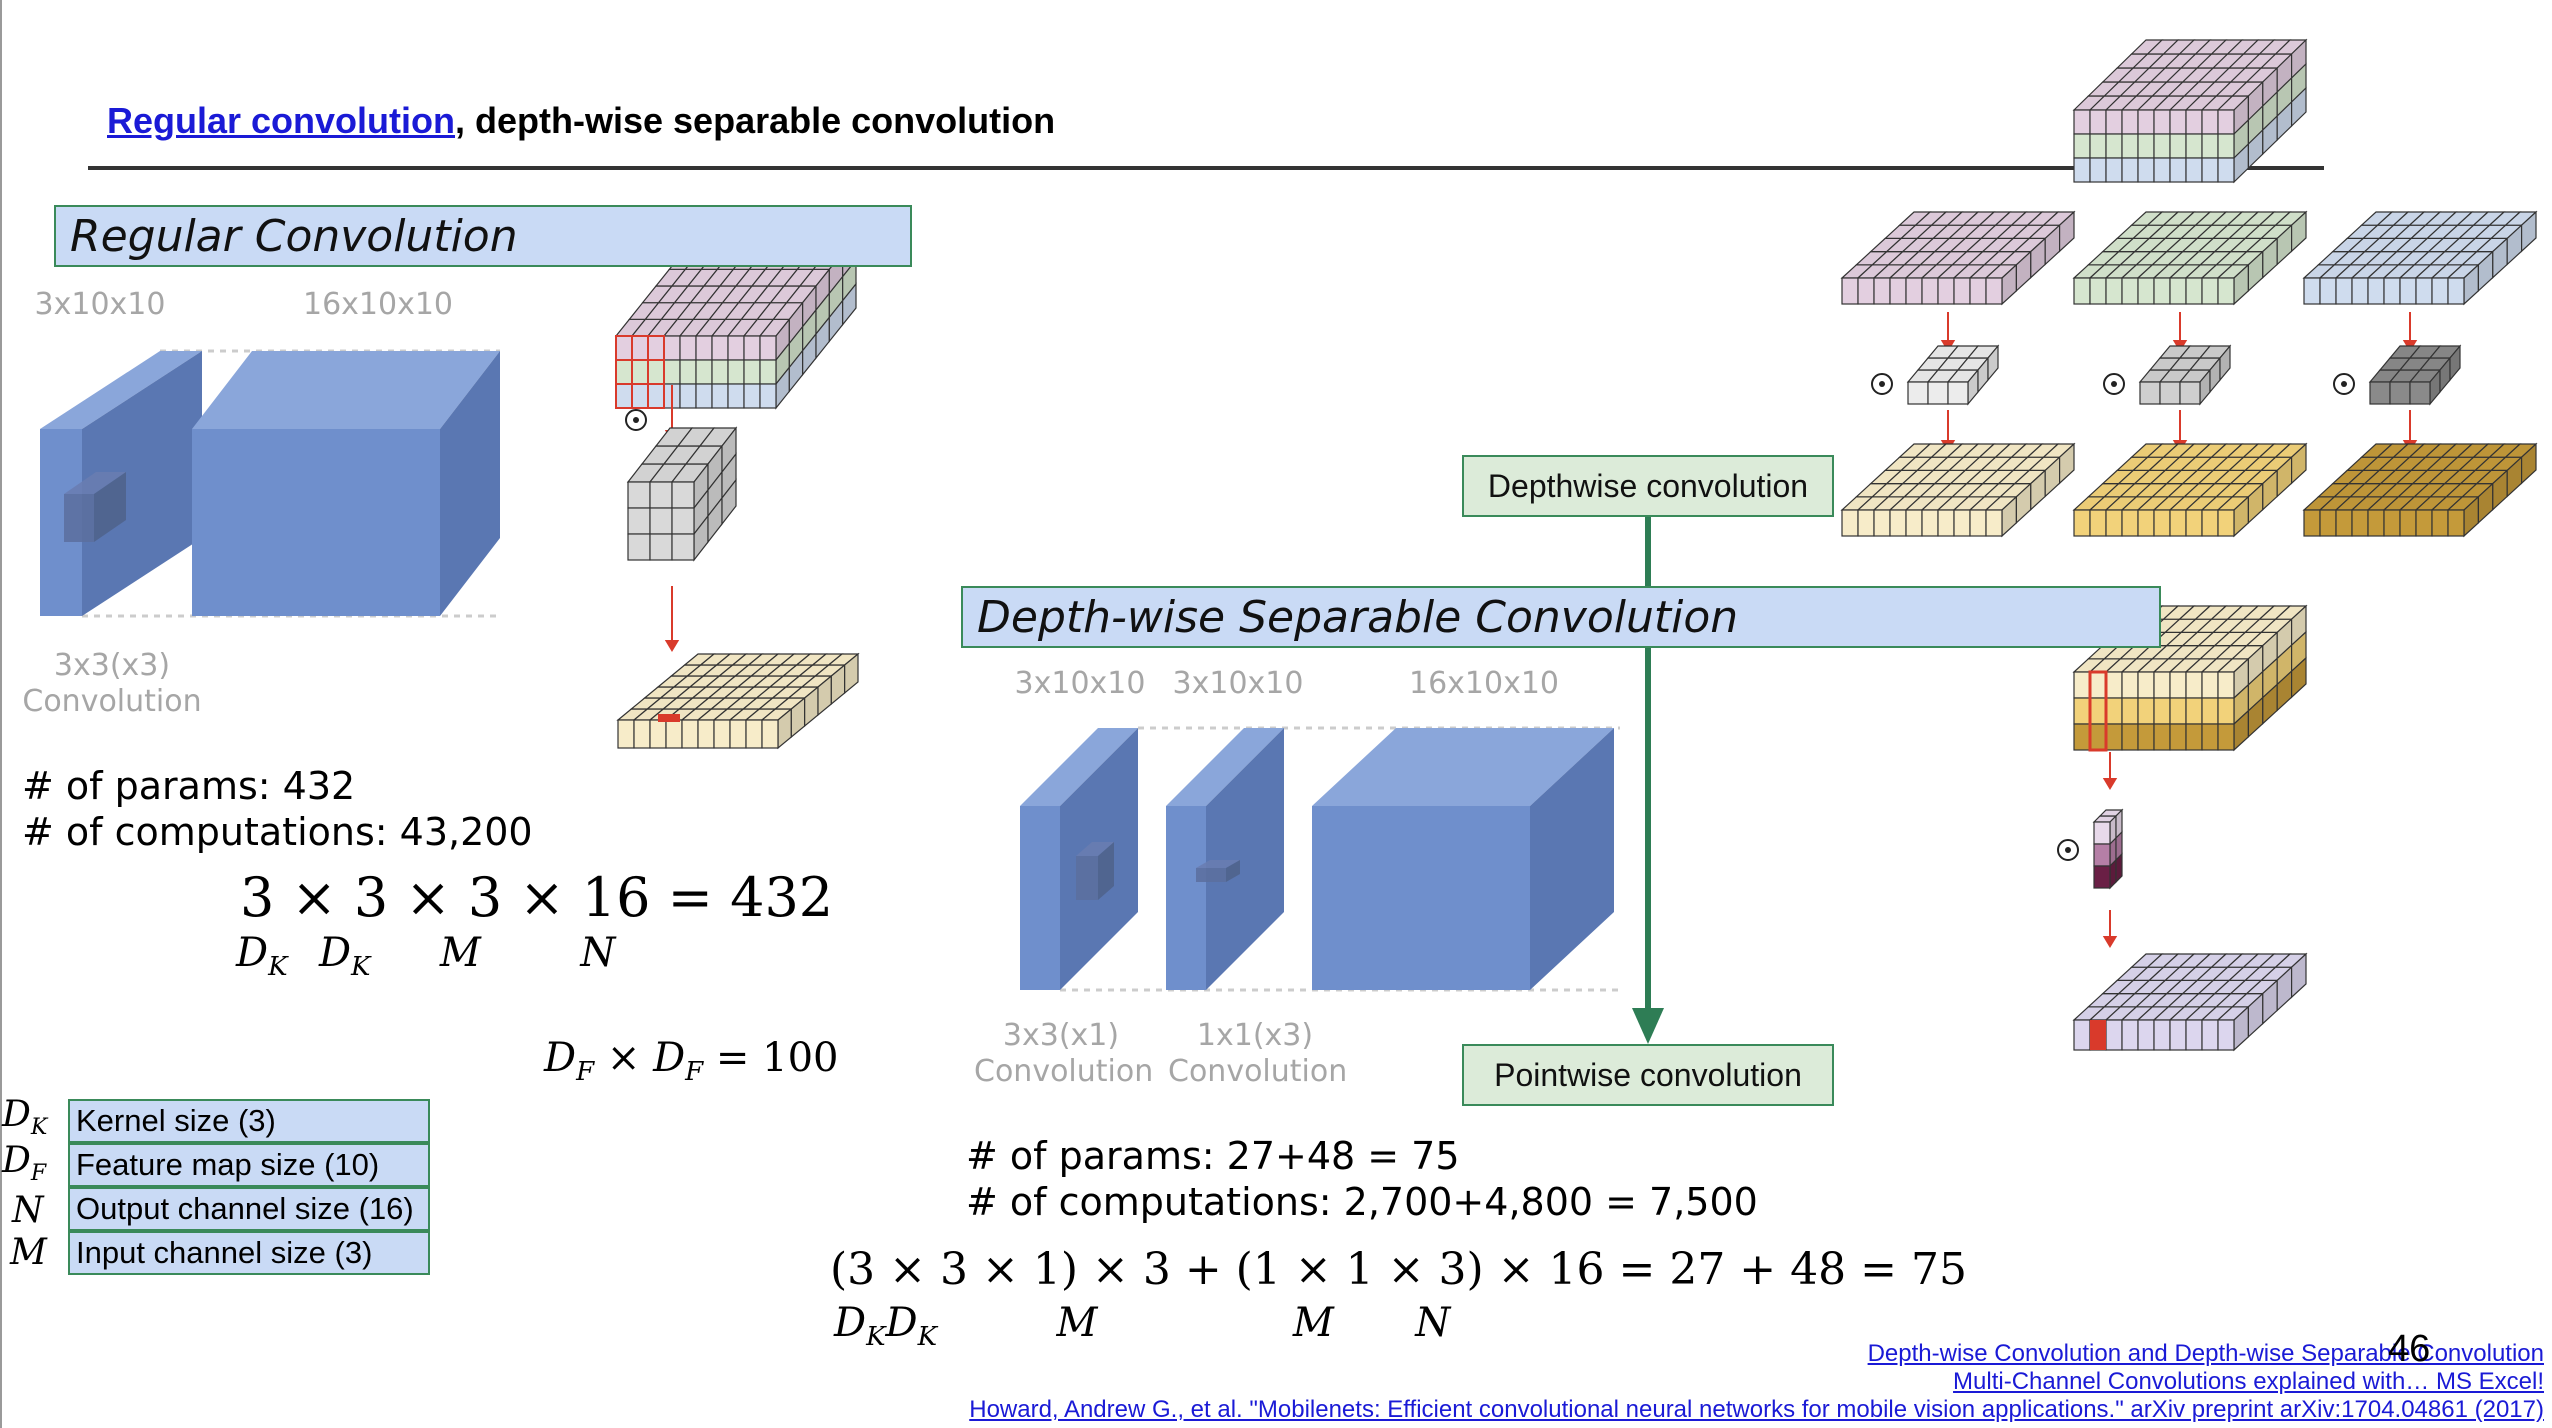 This screenshot has width=2552, height=1428. I want to click on regular-formula: 3 × 3 × 3 × 16 = 432, so click(537, 897).